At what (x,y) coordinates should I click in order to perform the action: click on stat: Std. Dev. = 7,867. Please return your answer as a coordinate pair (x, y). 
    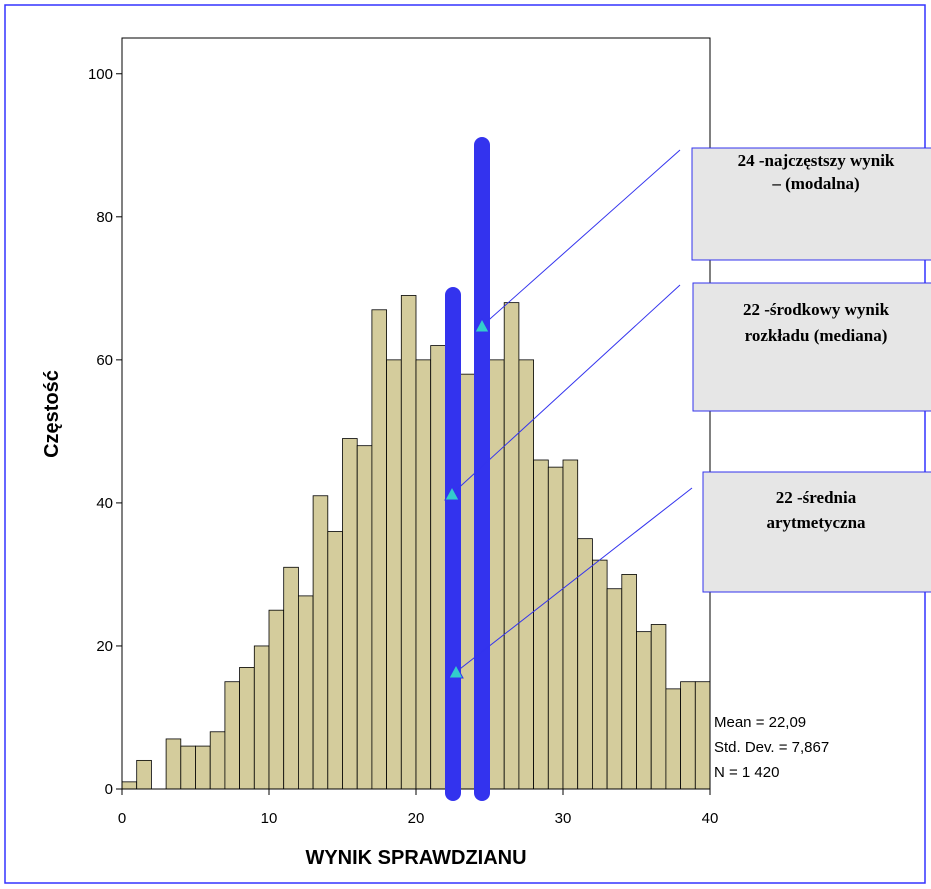
    Looking at the image, I should click on (771, 747).